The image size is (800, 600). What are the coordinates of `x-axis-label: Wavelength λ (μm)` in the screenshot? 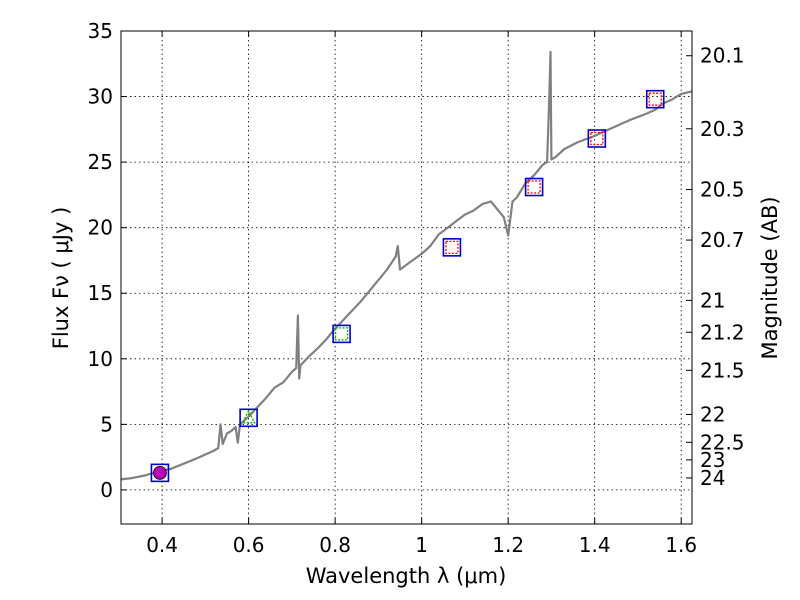 It's located at (406, 576).